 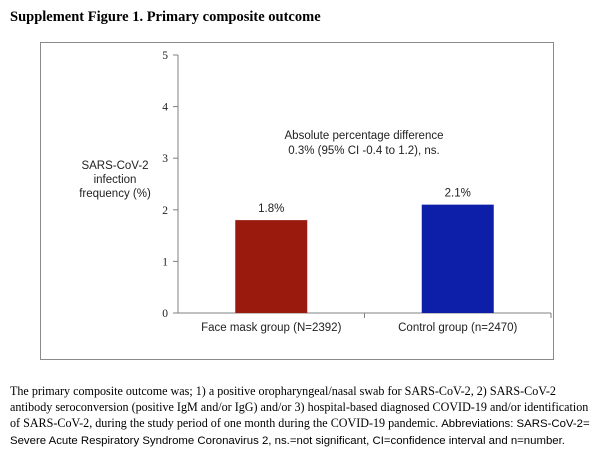 I want to click on annotation-line: 0.3% (95% CI -0.4 to 1.2), ns., so click(x=364, y=151).